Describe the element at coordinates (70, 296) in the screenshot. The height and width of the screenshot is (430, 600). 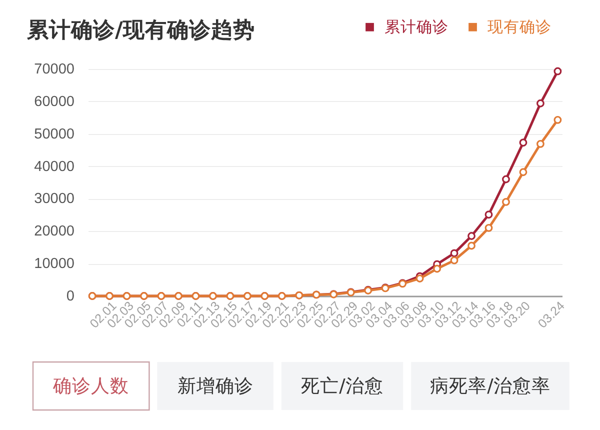
I see `y-tick-label: 0` at that location.